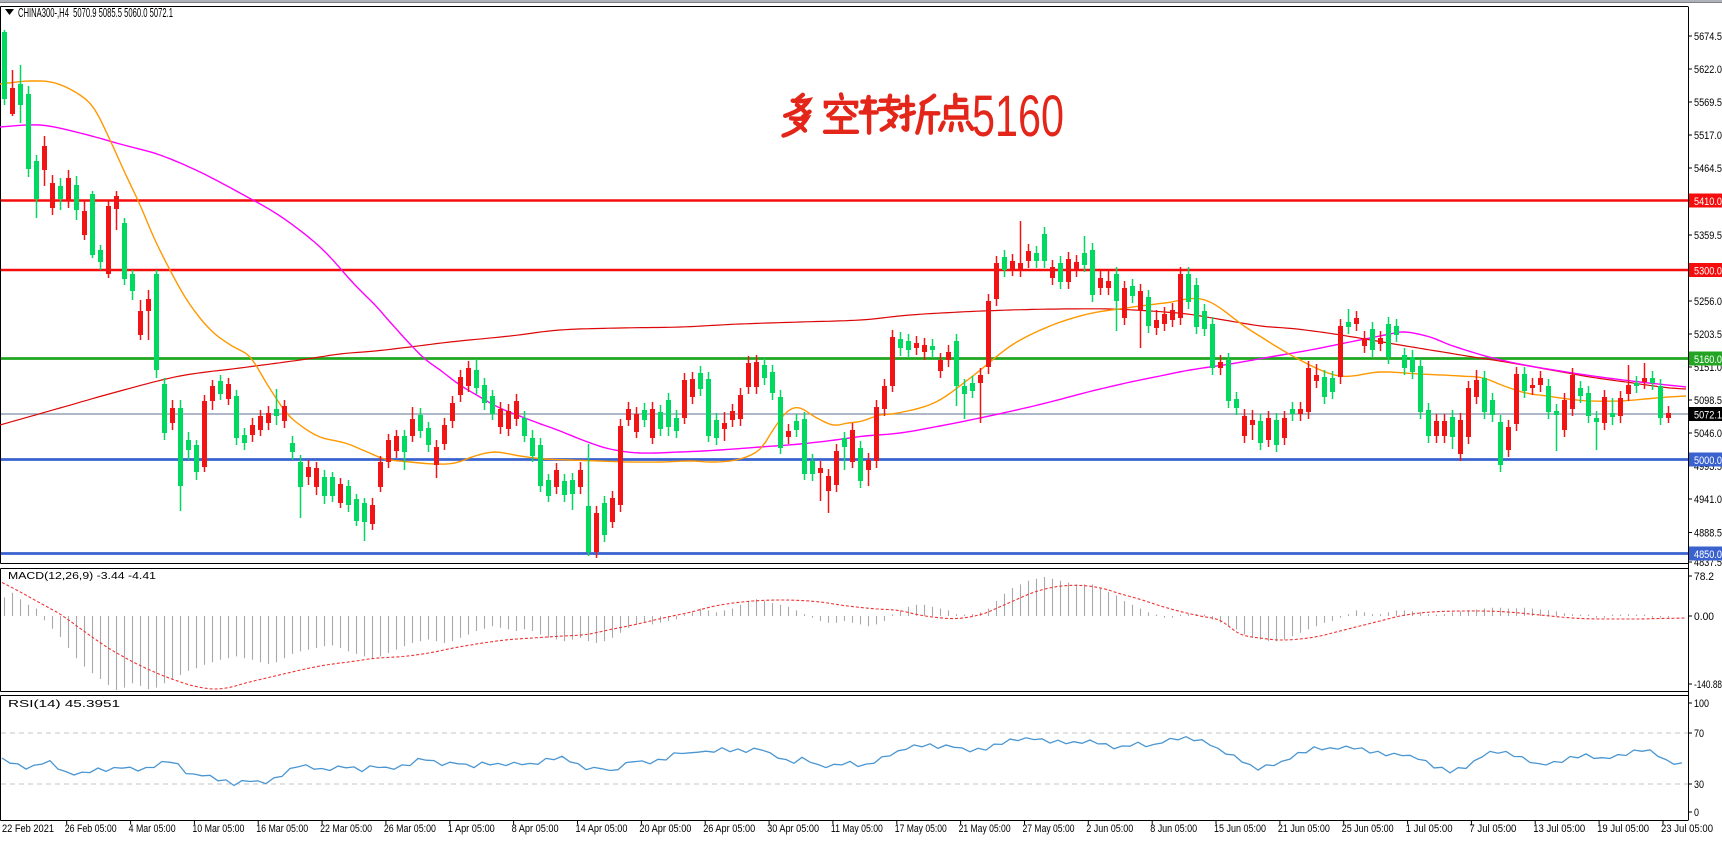 The height and width of the screenshot is (846, 1722). I want to click on svg-text: 0.00, so click(1704, 617).